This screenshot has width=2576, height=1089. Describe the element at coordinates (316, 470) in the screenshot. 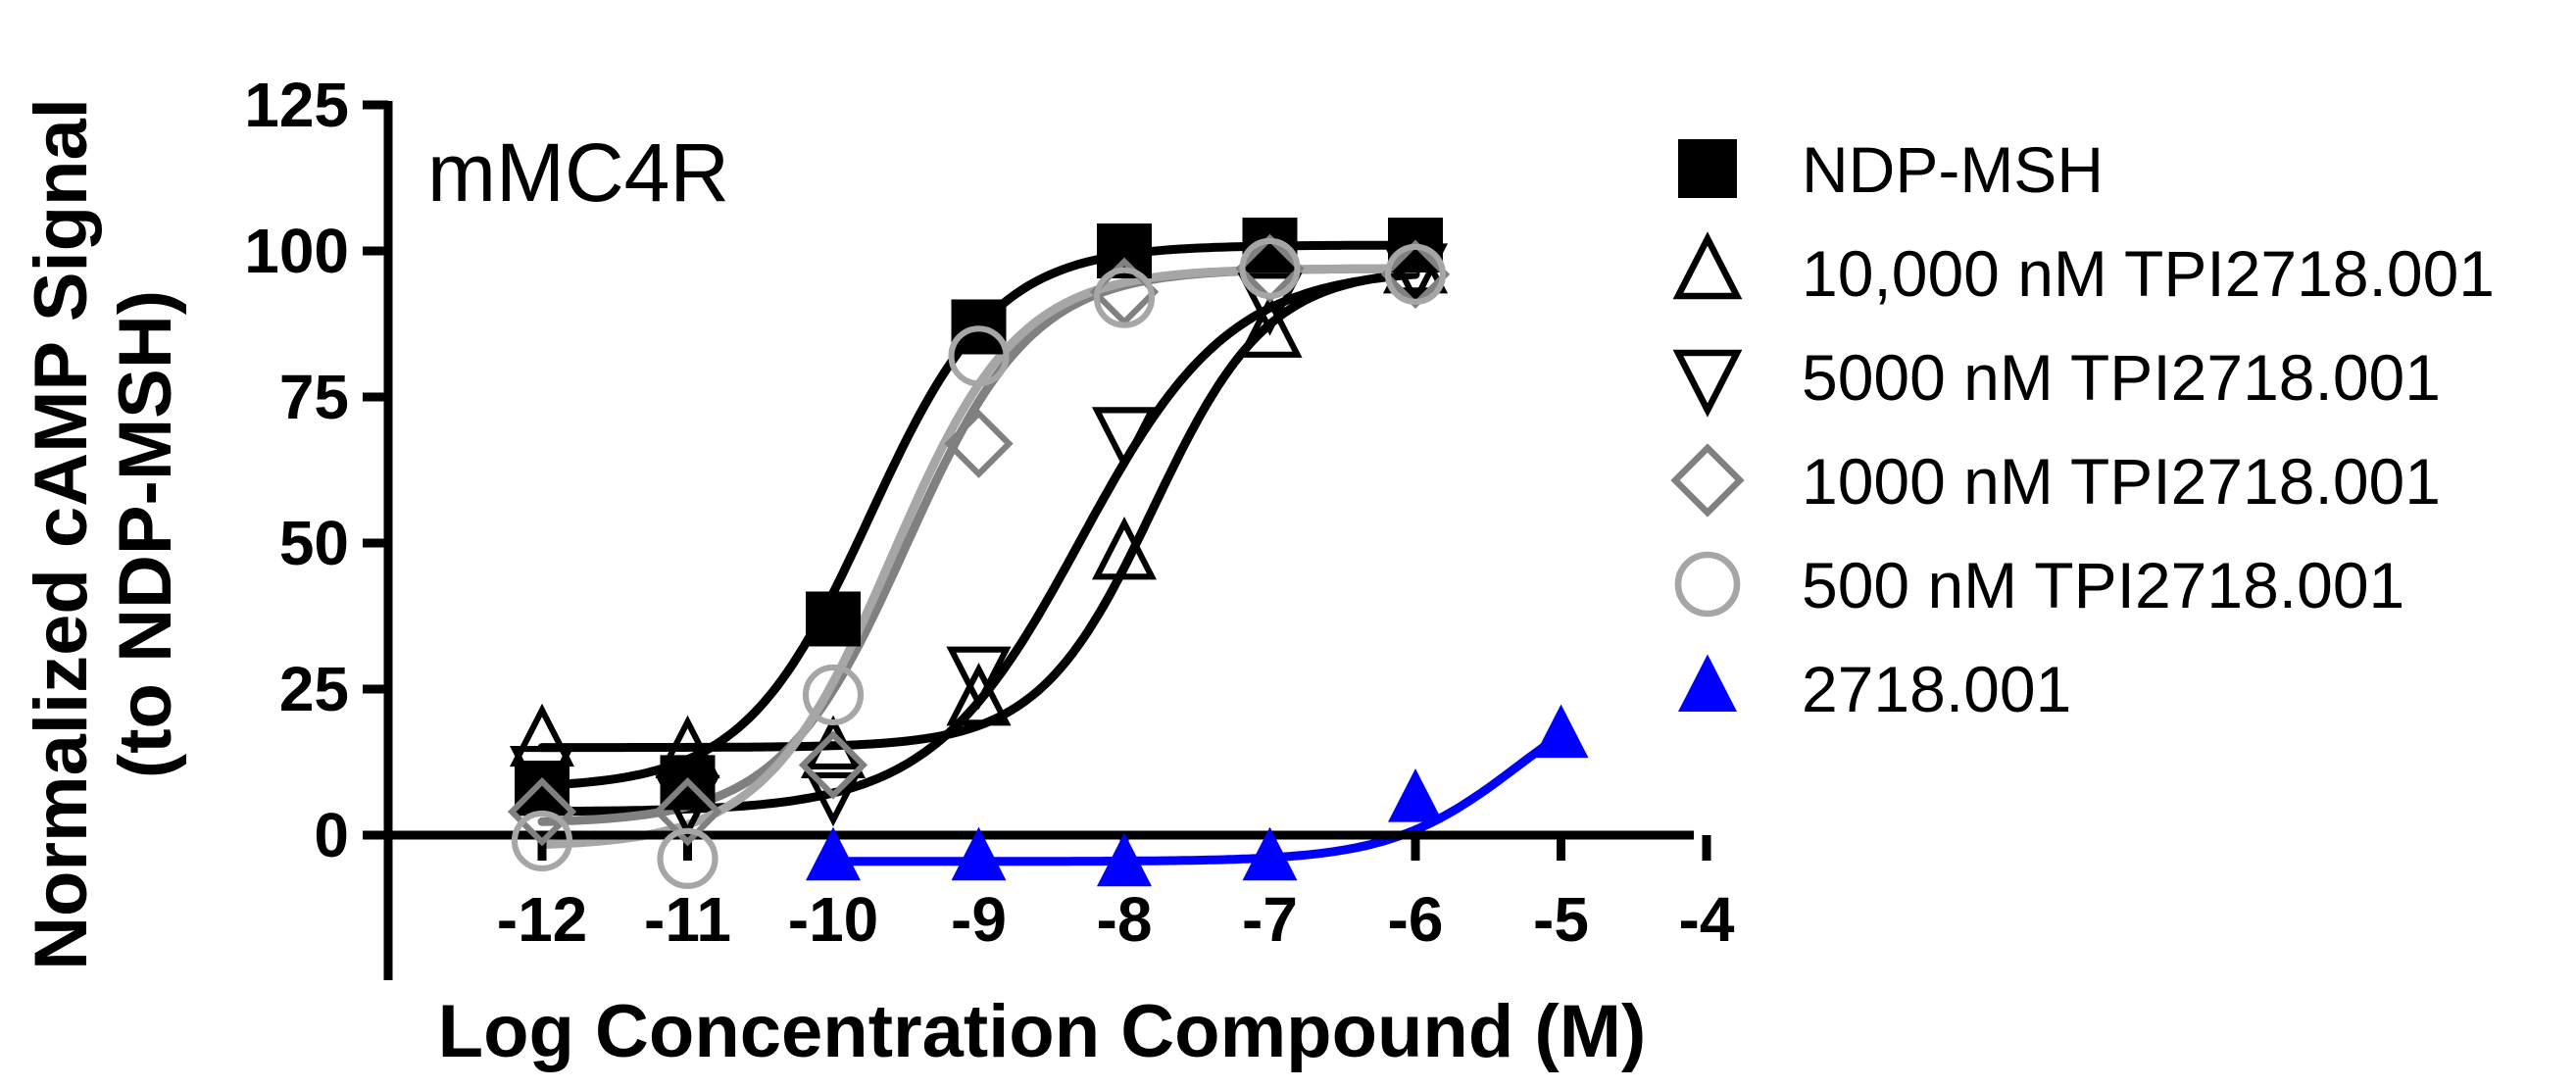

I see `y-ticks: 0 25 50 75 100 125` at that location.